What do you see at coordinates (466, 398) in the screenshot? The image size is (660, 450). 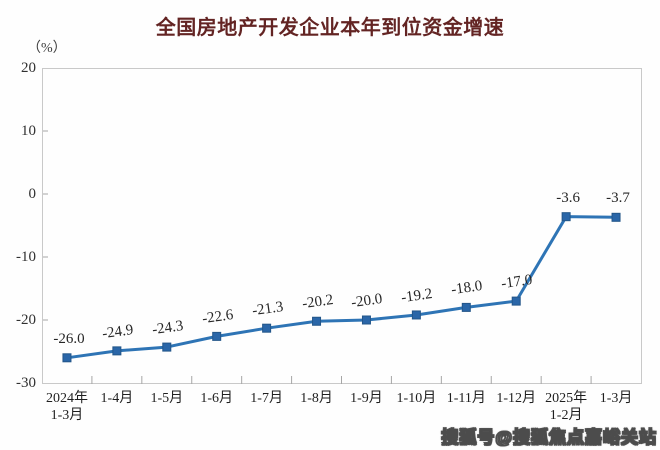 I see `x-axis-tick-label: 1-11月` at bounding box center [466, 398].